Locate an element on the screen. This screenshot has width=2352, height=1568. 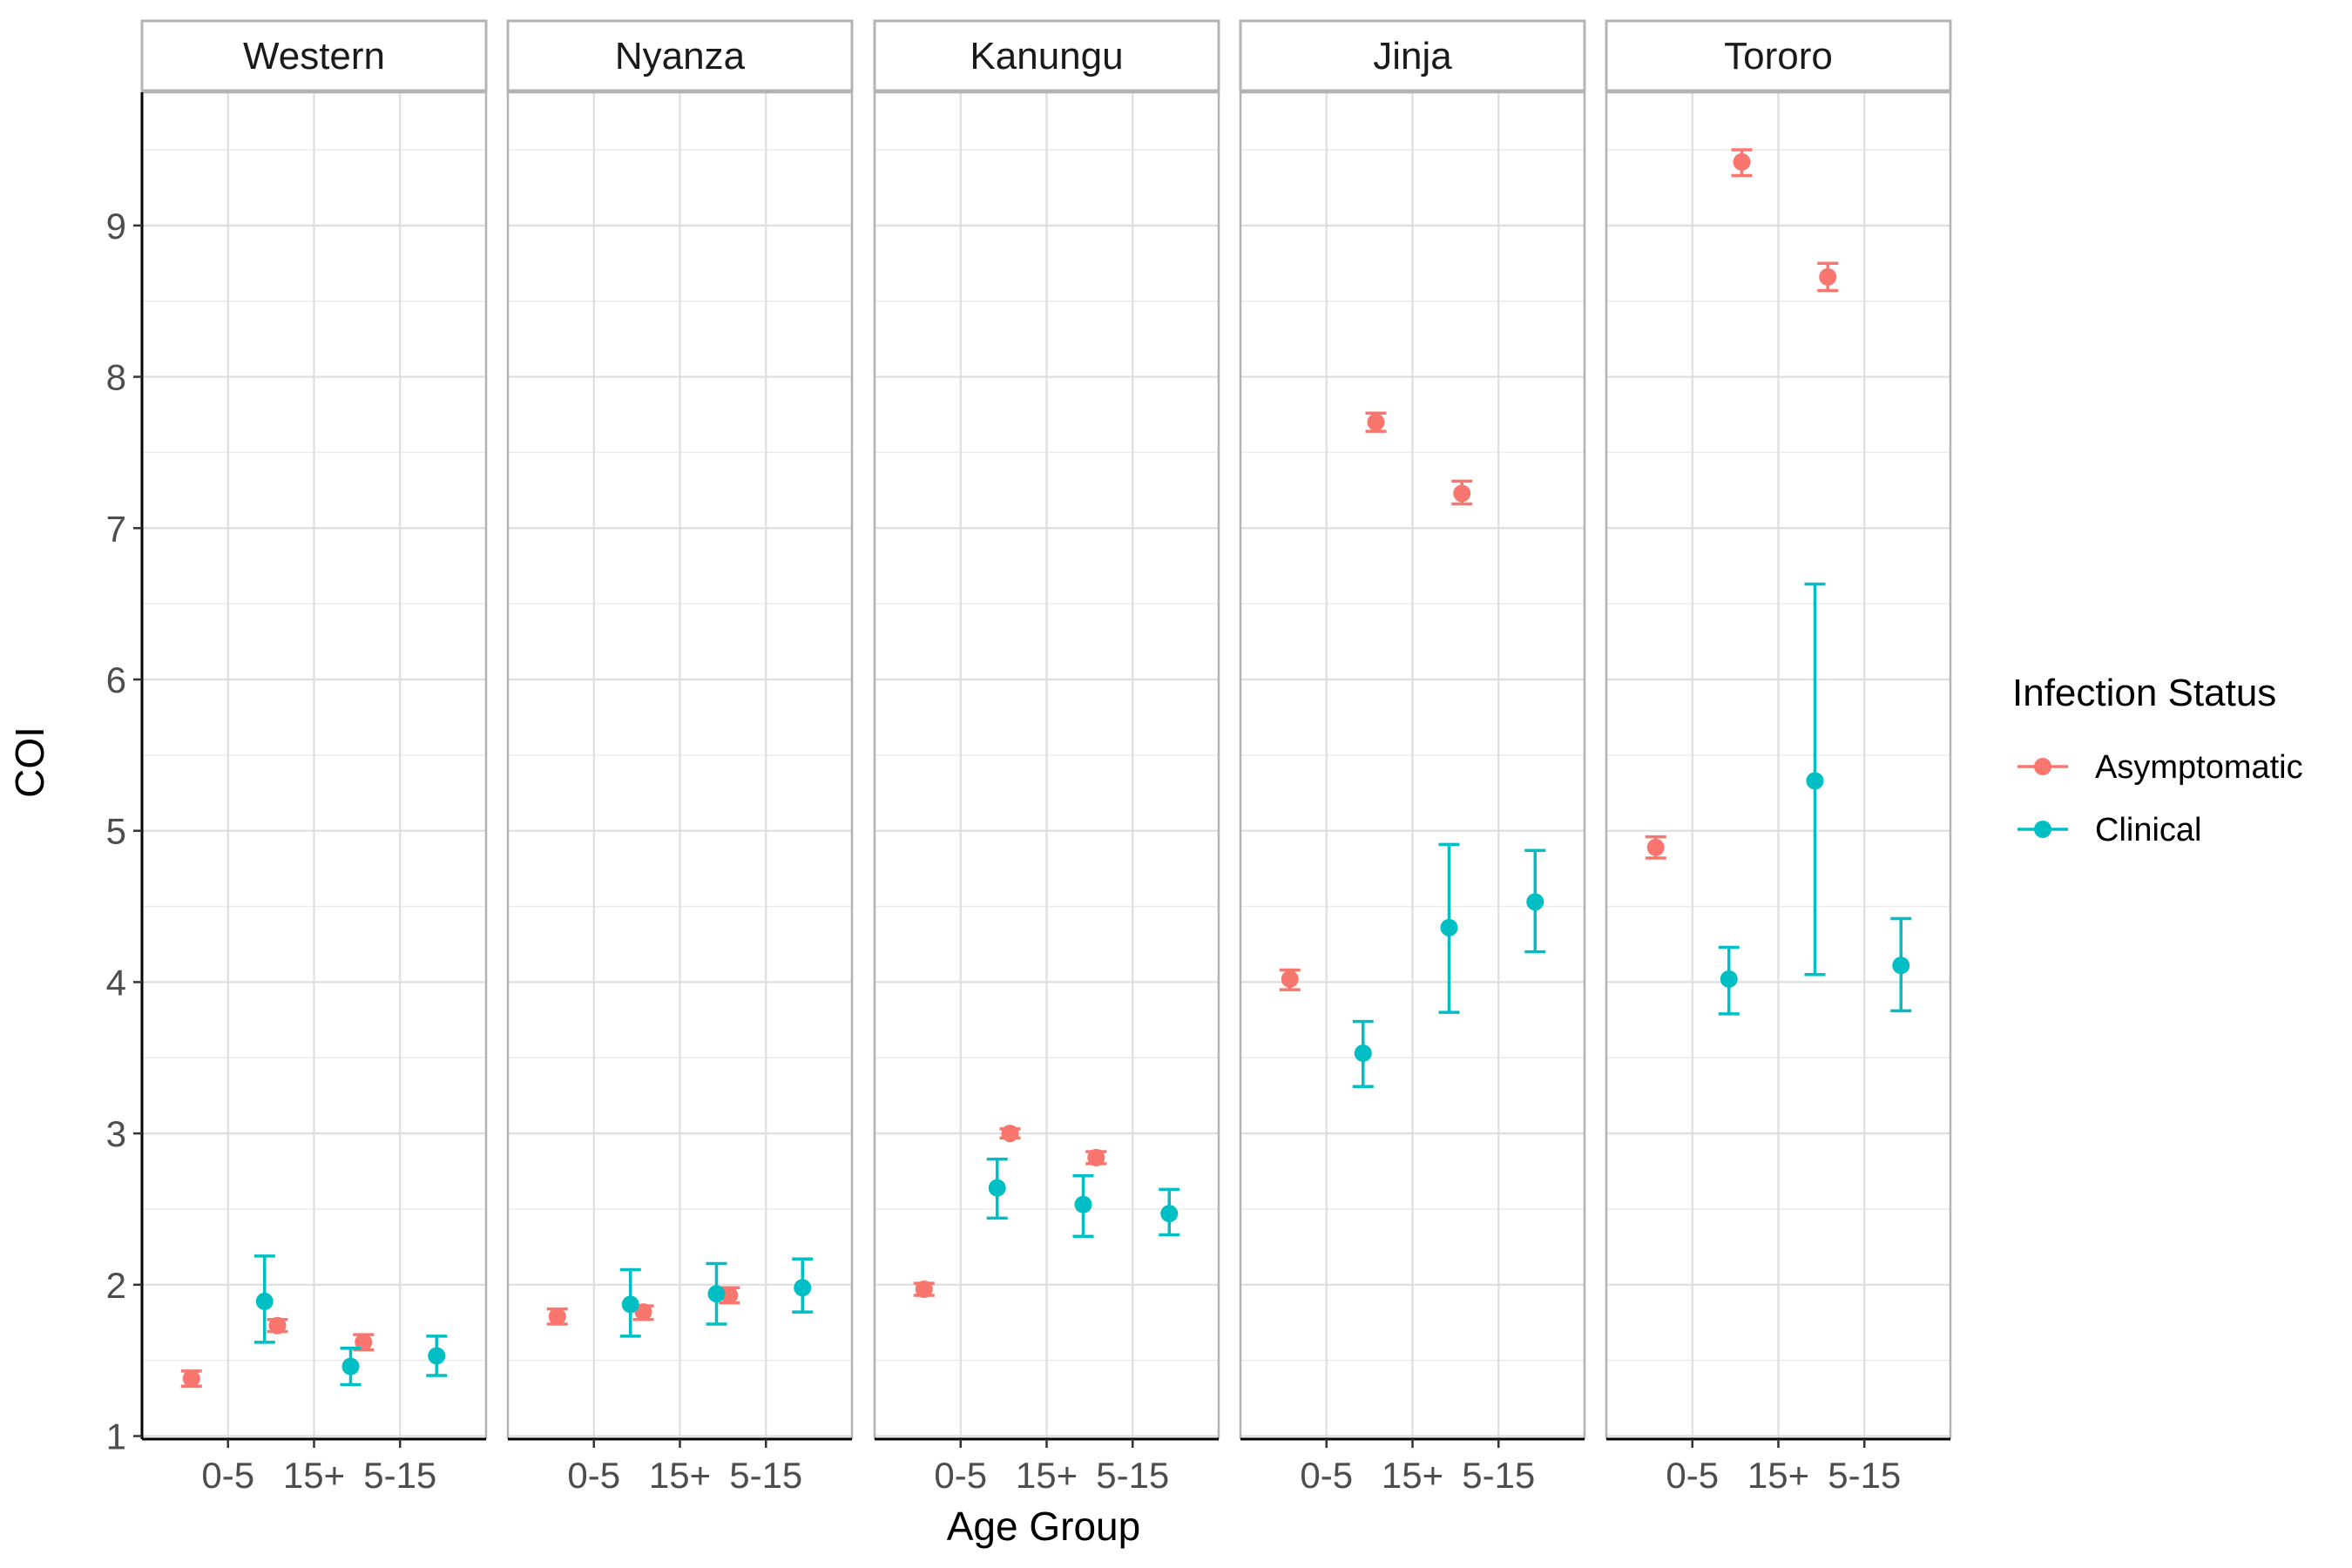
y-tick-label: 8 is located at coordinates (116, 378).